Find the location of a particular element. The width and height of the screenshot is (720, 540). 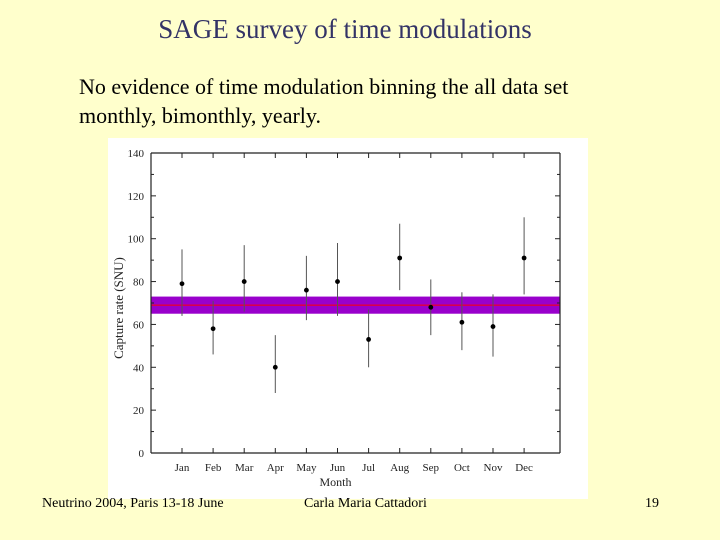

y-axis-label: Capture rate (SNU) is located at coordinates (118, 308).